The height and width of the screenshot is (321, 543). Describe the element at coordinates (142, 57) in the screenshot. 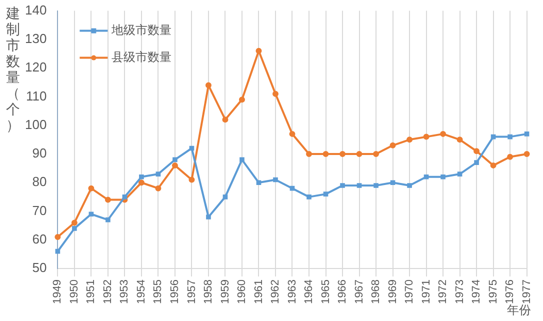

I see `legend-label: 县级市数量` at that location.